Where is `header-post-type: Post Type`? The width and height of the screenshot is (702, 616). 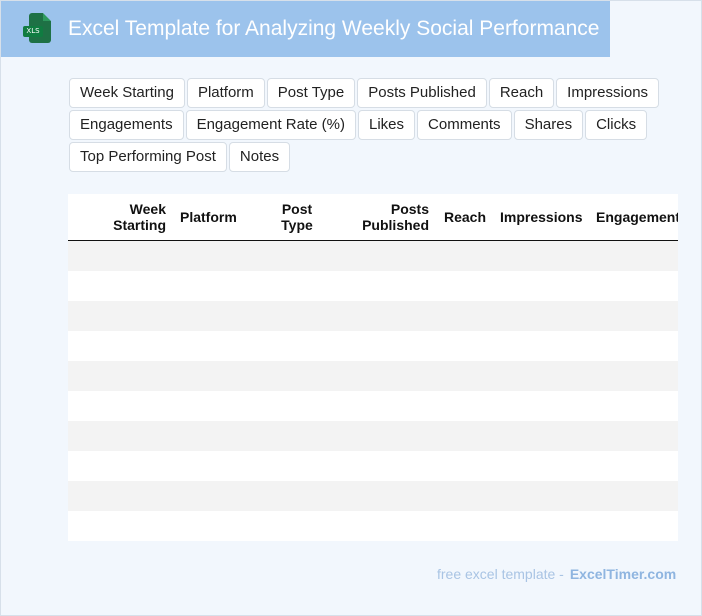
header-post-type: Post Type is located at coordinates (297, 217).